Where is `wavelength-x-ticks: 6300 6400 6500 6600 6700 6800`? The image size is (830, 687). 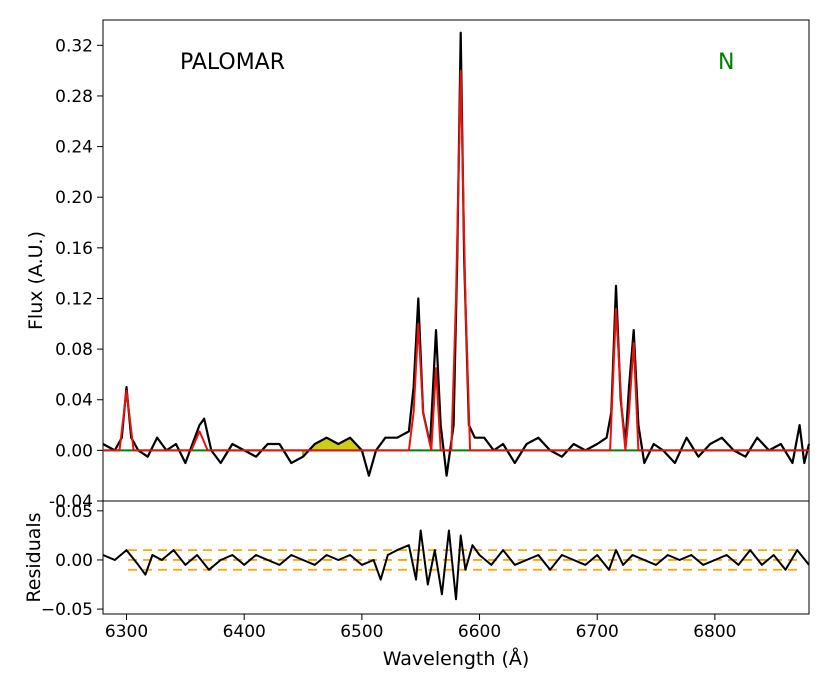 wavelength-x-ticks: 6300 6400 6500 6600 6700 6800 is located at coordinates (420, 628).